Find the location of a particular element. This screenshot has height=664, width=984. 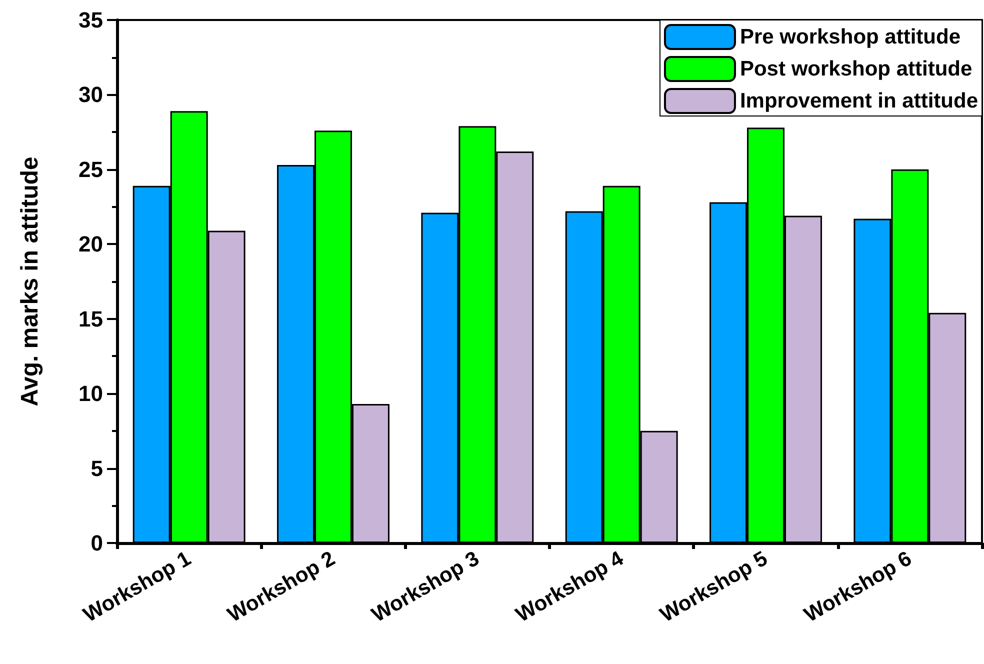

y-tick-label: 25 is located at coordinates (90, 169).